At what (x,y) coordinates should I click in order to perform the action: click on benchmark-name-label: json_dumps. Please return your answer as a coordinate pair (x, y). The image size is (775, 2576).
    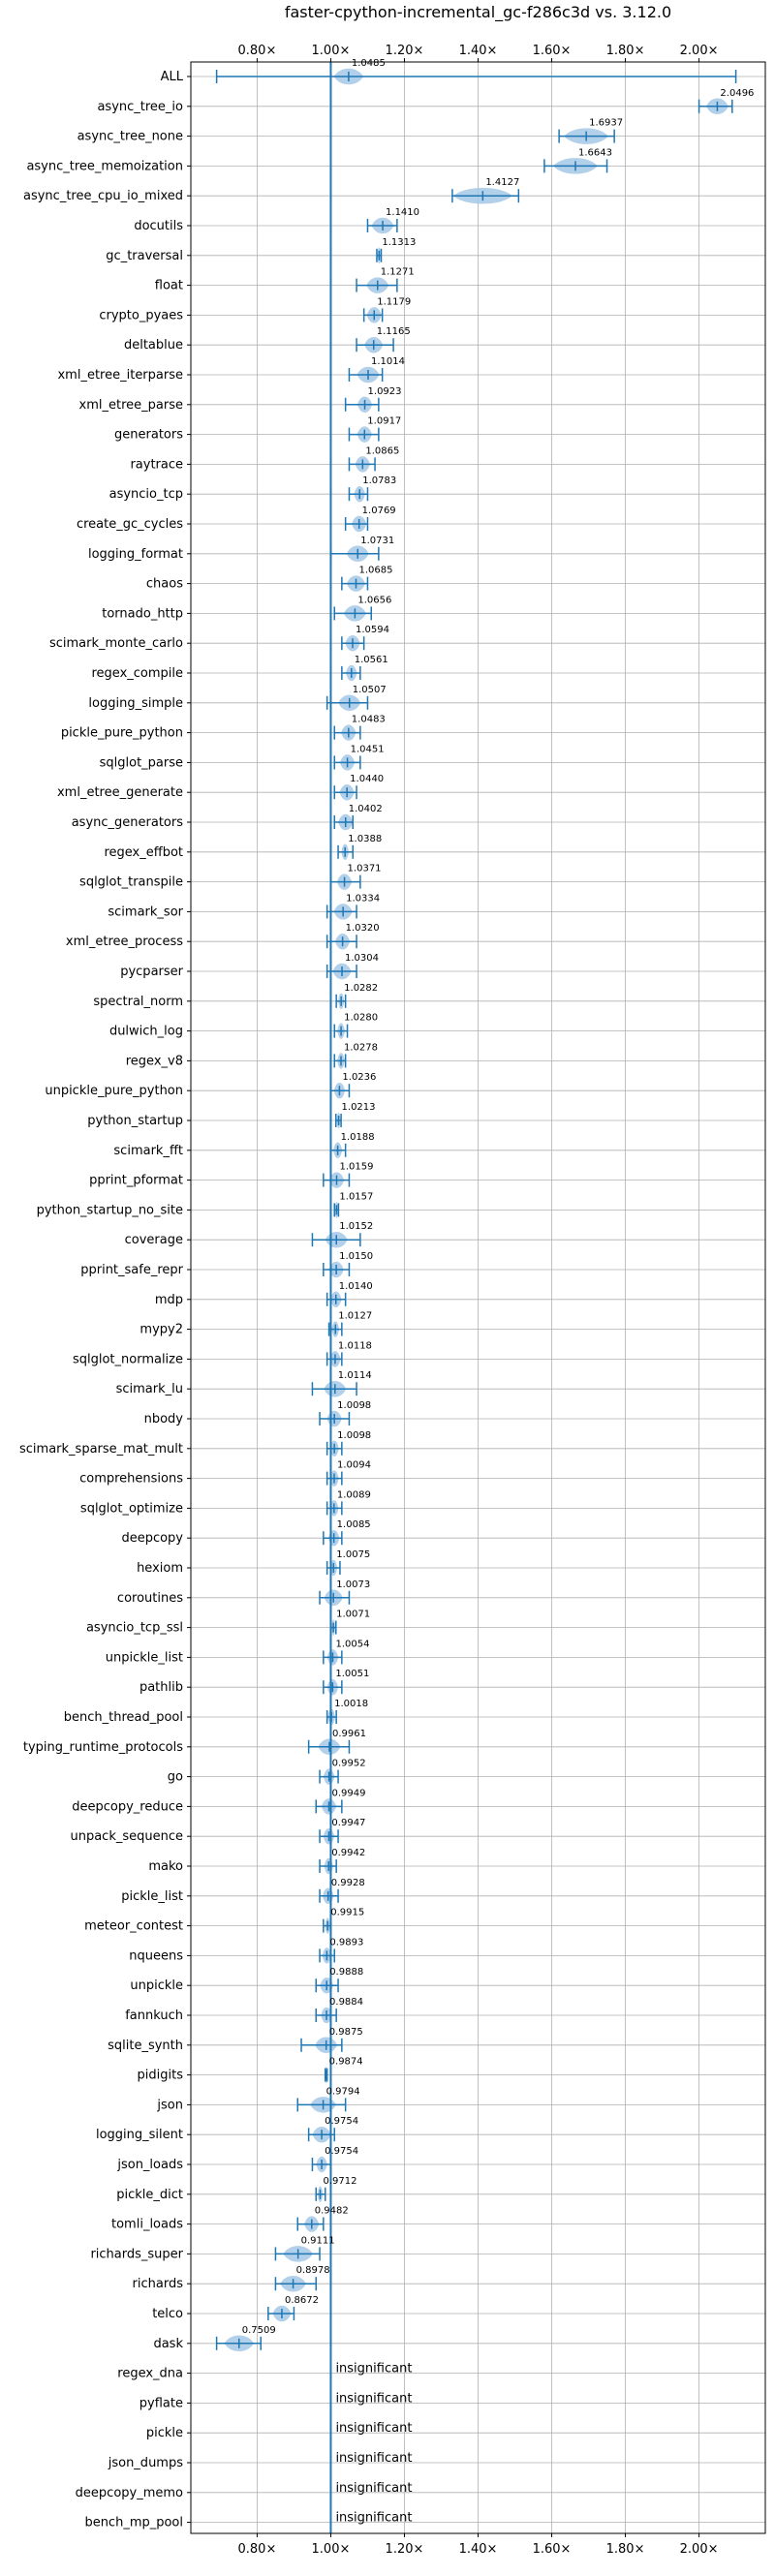
    Looking at the image, I should click on (145, 2463).